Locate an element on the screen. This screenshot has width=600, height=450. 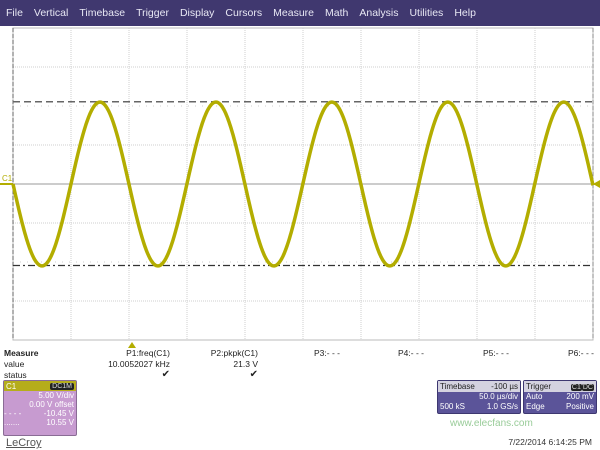
trigger-descriptor: Trigger C1 DC Auto 200 mV Edge Positive is located at coordinates (560, 397).